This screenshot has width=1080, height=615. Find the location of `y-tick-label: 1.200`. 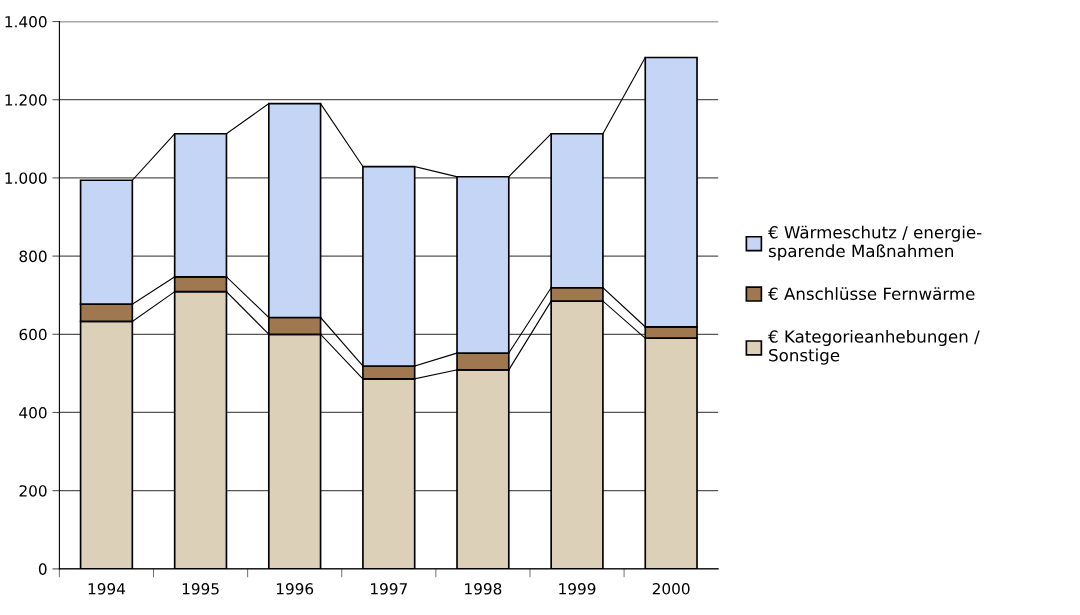

y-tick-label: 1.200 is located at coordinates (26, 100).